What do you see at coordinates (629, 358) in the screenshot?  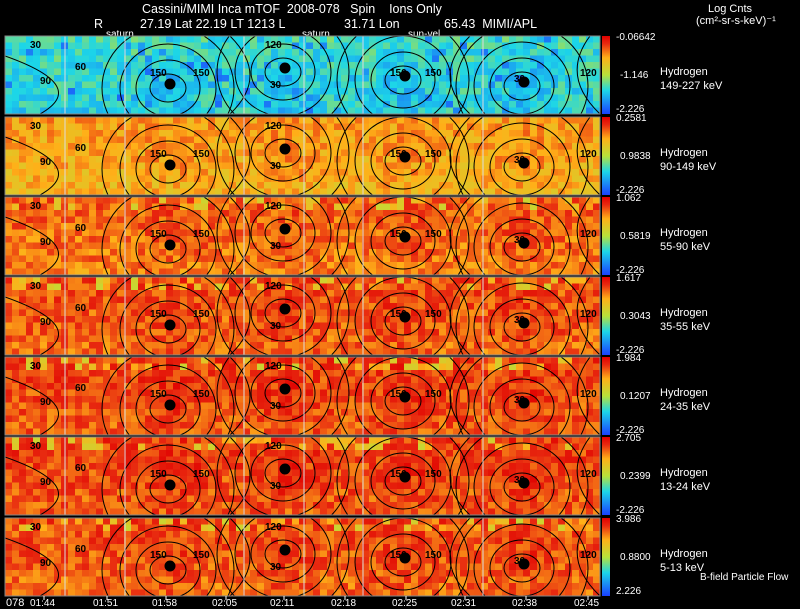 I see `colorbar-max-label: 1.984` at bounding box center [629, 358].